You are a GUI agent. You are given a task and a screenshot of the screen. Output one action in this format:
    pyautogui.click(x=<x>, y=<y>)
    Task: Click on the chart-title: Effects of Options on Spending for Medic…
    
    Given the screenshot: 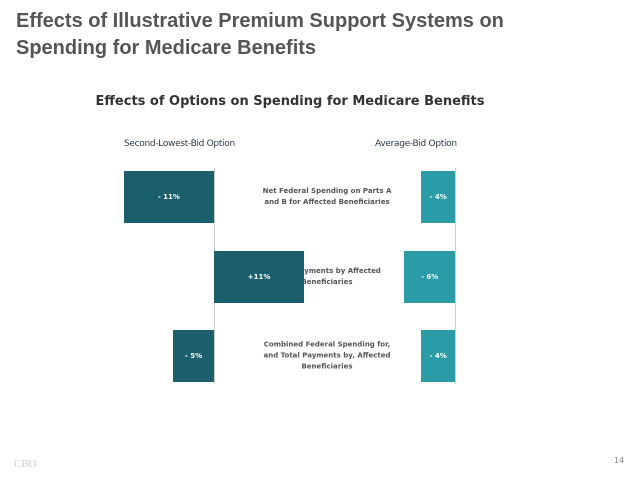 What is the action you would take?
    pyautogui.click(x=290, y=101)
    